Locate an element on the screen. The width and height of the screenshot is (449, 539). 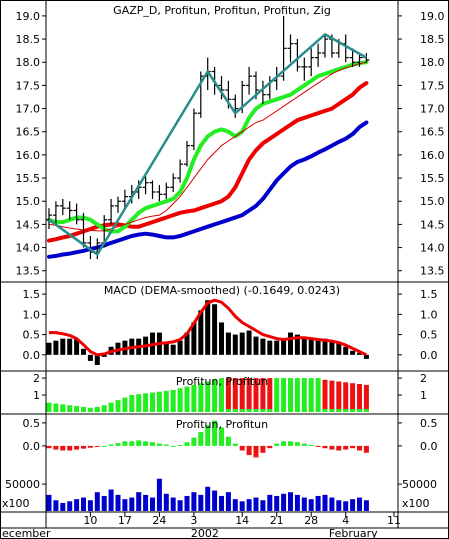
prof2-panel-title: Profitun, Profitun is located at coordinates (222, 424).